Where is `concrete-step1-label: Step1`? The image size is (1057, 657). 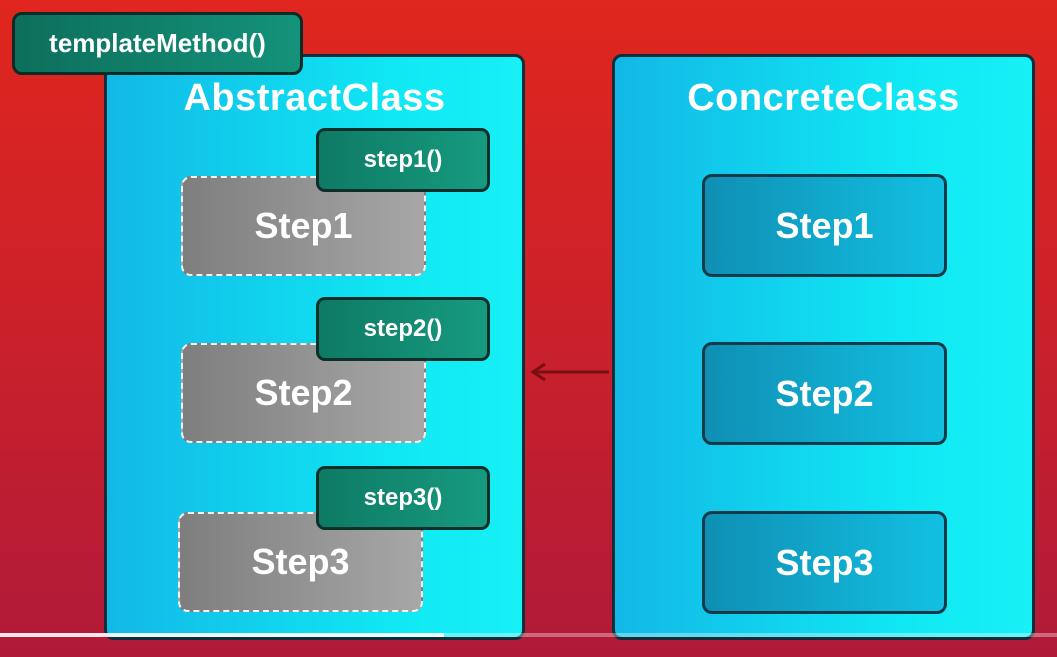 concrete-step1-label: Step1 is located at coordinates (824, 225).